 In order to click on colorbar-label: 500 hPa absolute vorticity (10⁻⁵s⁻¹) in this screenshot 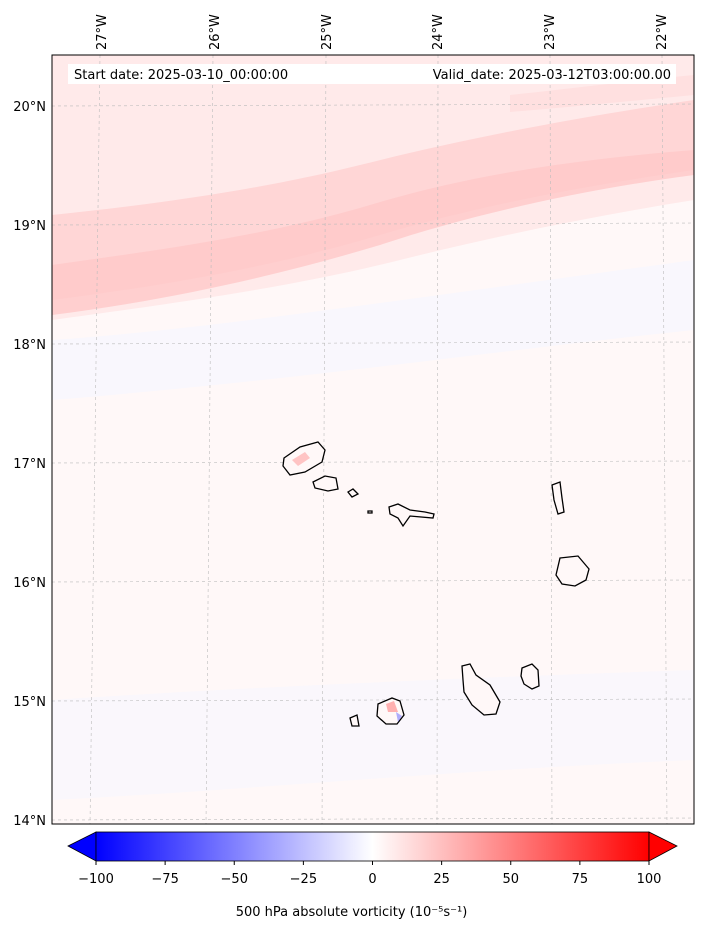, I will do `click(351, 912)`.